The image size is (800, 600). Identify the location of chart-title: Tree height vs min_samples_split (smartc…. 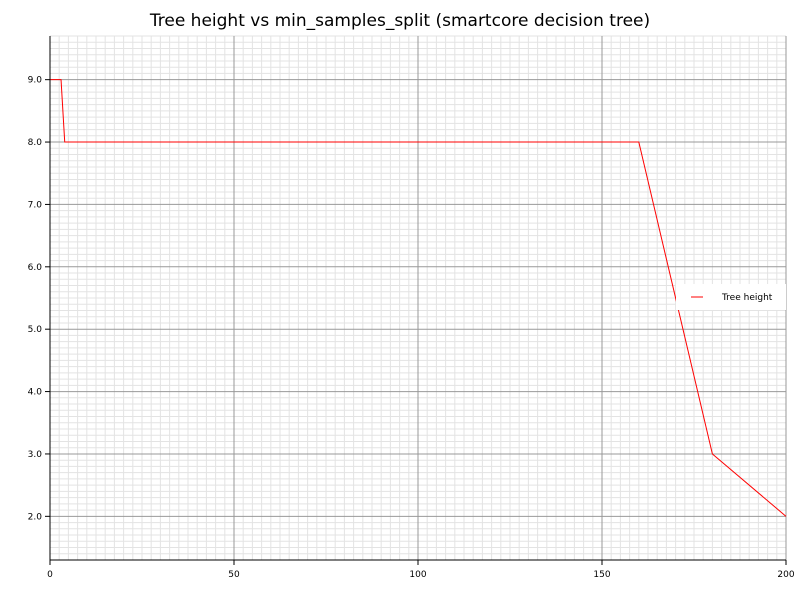
(400, 21).